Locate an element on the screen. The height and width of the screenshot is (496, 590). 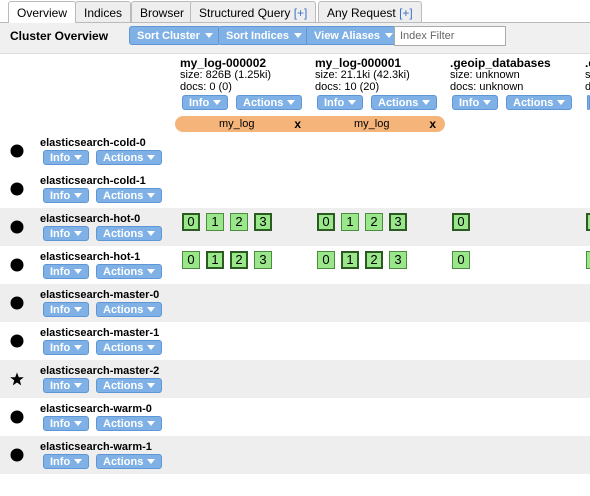
tab-browser: Browser is located at coordinates (162, 12).